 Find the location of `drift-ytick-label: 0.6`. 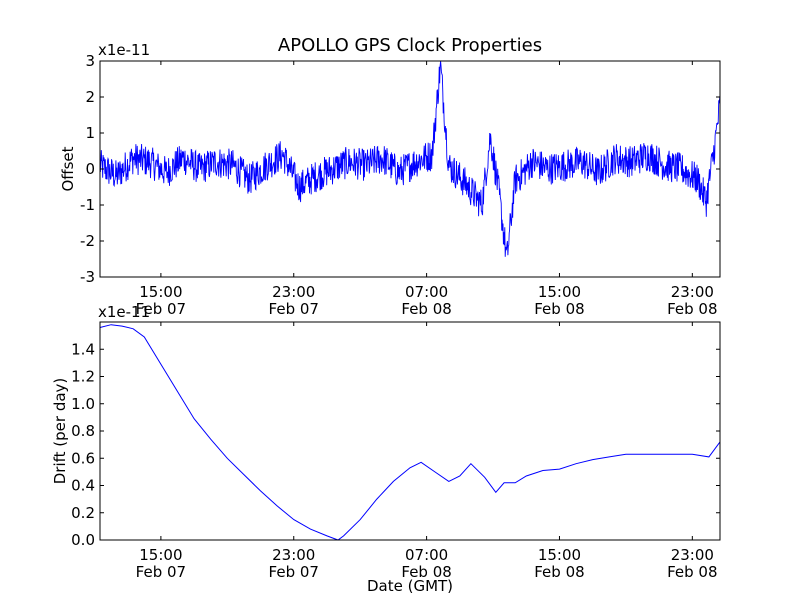

drift-ytick-label: 0.6 is located at coordinates (83, 458).